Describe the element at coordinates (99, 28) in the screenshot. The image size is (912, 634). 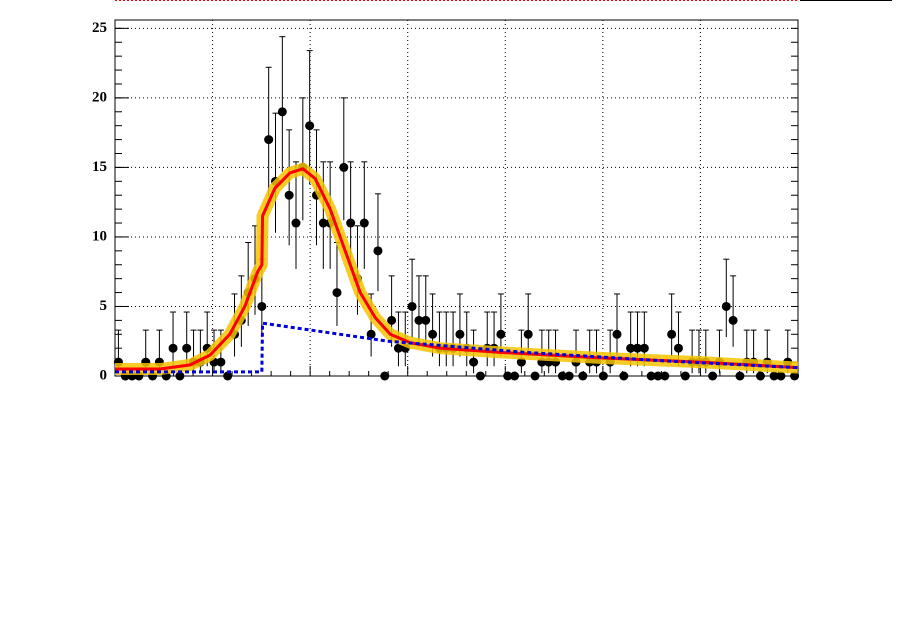
I see `y-tick-label: 25` at that location.